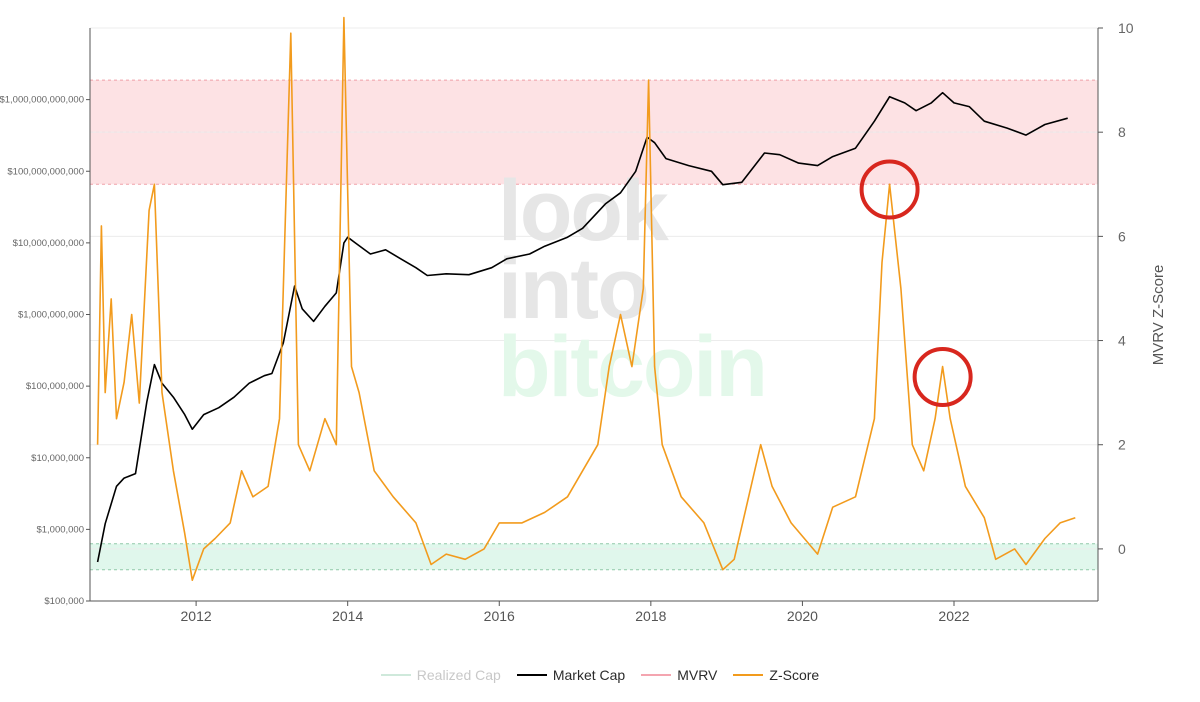 The height and width of the screenshot is (702, 1200). What do you see at coordinates (196, 616) in the screenshot?
I see `x-tick-label: 2012` at bounding box center [196, 616].